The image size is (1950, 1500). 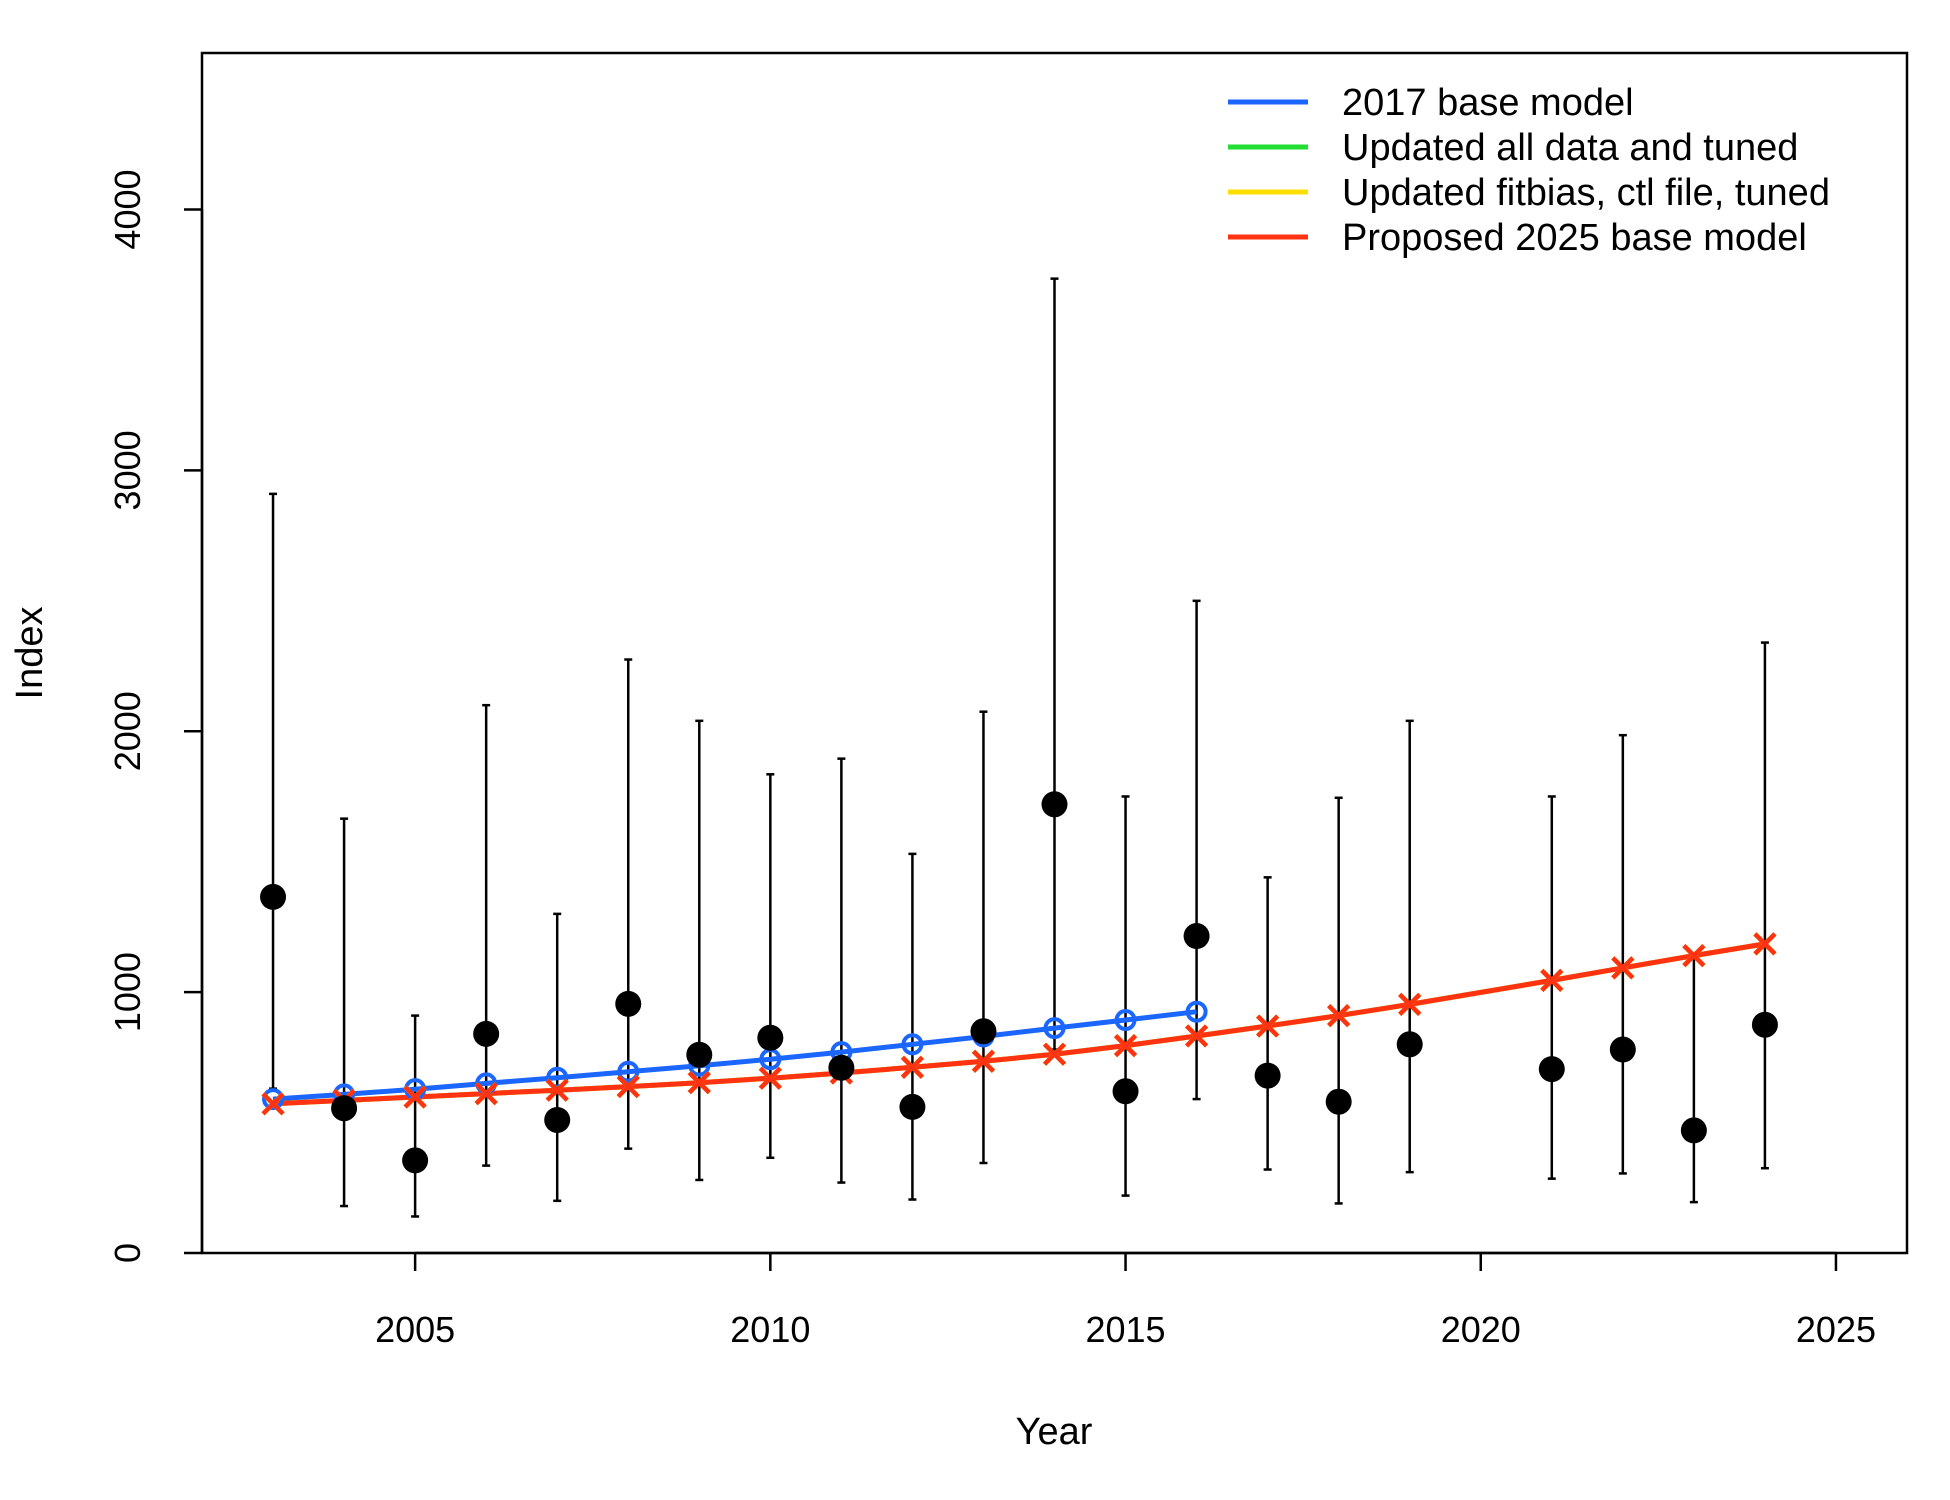 I want to click on legend-label-2: Updated all data and tuned, so click(x=1570, y=148).